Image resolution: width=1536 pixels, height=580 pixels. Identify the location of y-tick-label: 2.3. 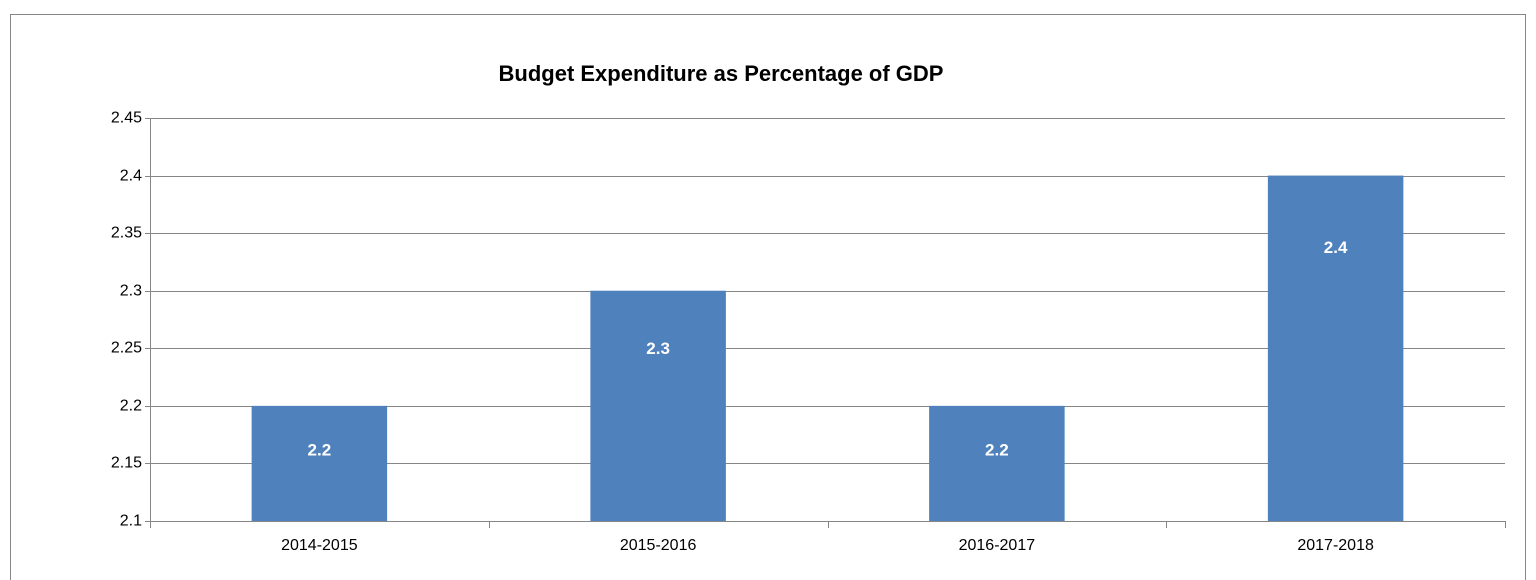
(131, 291).